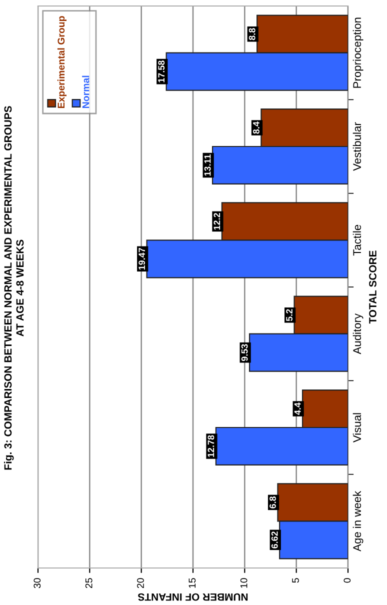  I want to click on data-label: 8.4, so click(256, 128).